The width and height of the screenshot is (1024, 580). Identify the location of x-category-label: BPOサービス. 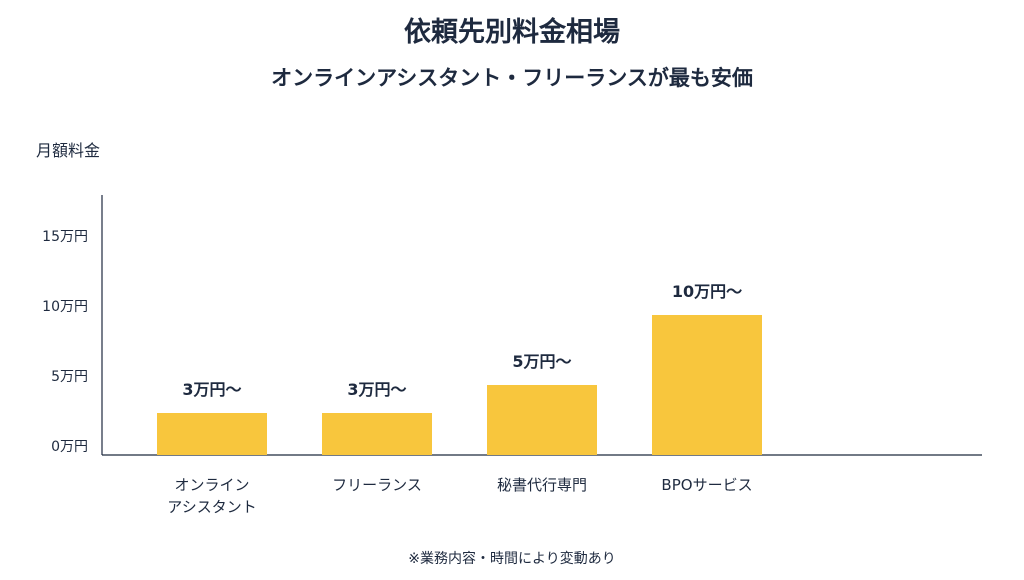
(706, 485).